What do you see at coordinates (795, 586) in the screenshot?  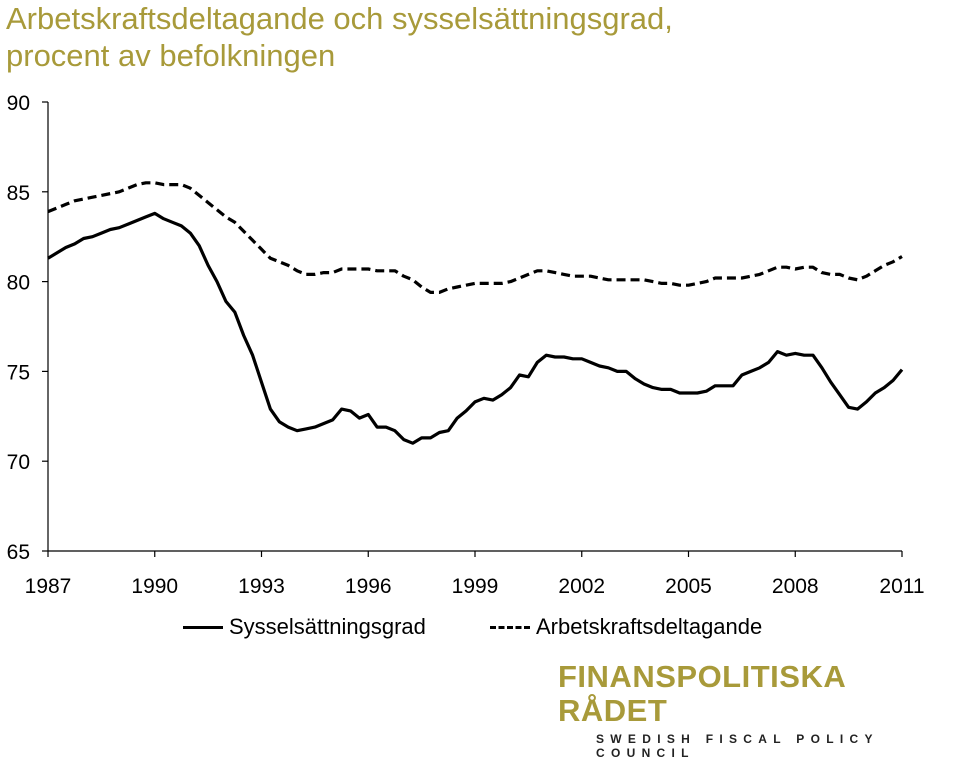 I see `x-tick-label: 2008` at bounding box center [795, 586].